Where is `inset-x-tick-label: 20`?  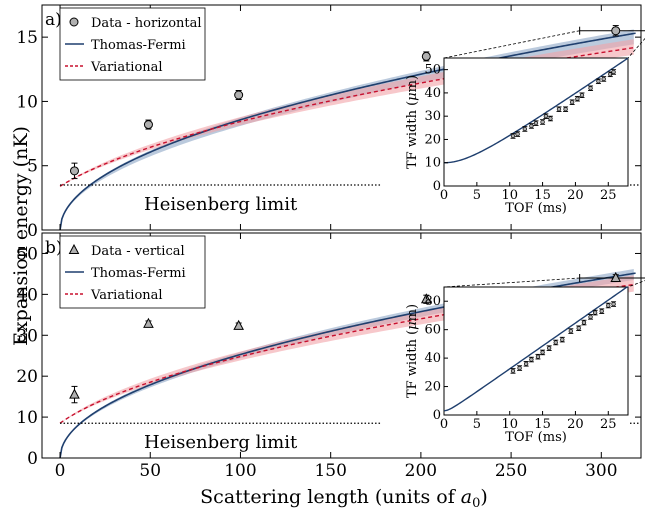
inset-x-tick-label: 20 is located at coordinates (575, 424).